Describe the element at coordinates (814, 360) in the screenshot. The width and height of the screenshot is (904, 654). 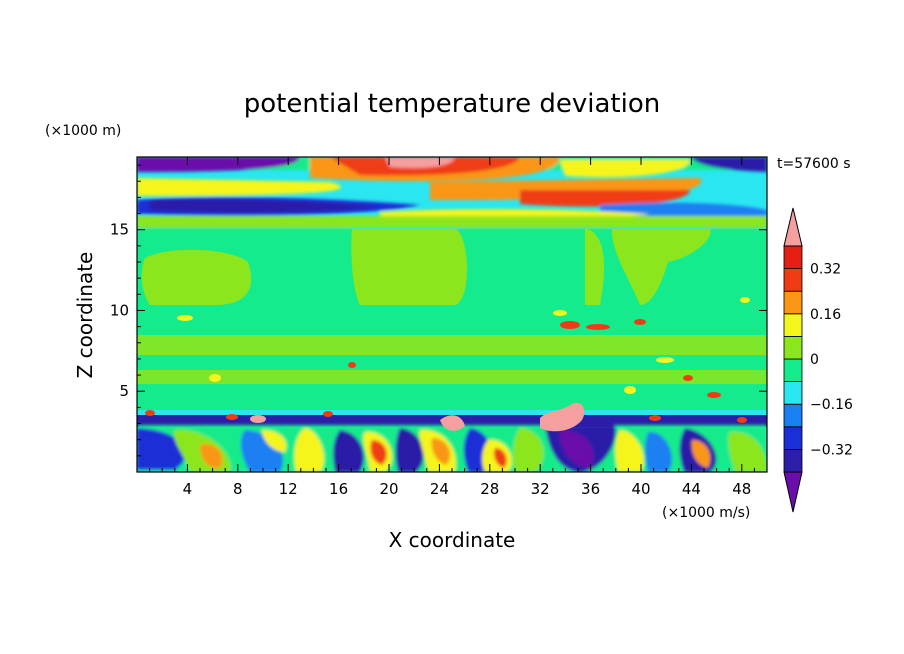
I see `colorbar-label: 0` at that location.